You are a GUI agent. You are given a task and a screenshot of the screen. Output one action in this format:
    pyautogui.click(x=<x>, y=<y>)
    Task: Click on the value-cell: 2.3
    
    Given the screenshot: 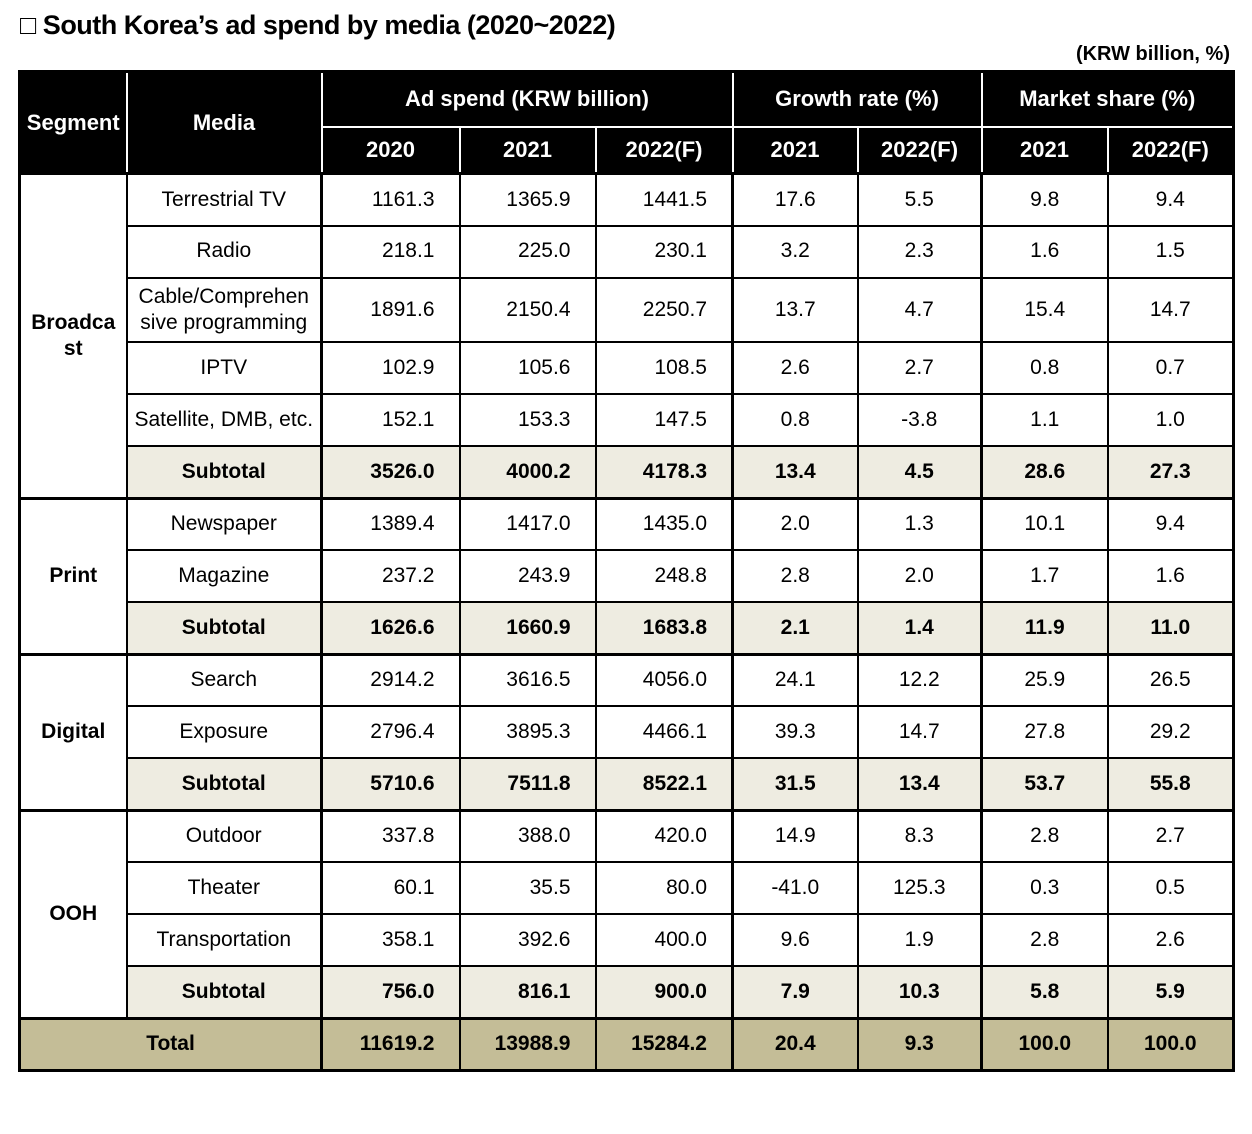 What is the action you would take?
    pyautogui.click(x=920, y=251)
    